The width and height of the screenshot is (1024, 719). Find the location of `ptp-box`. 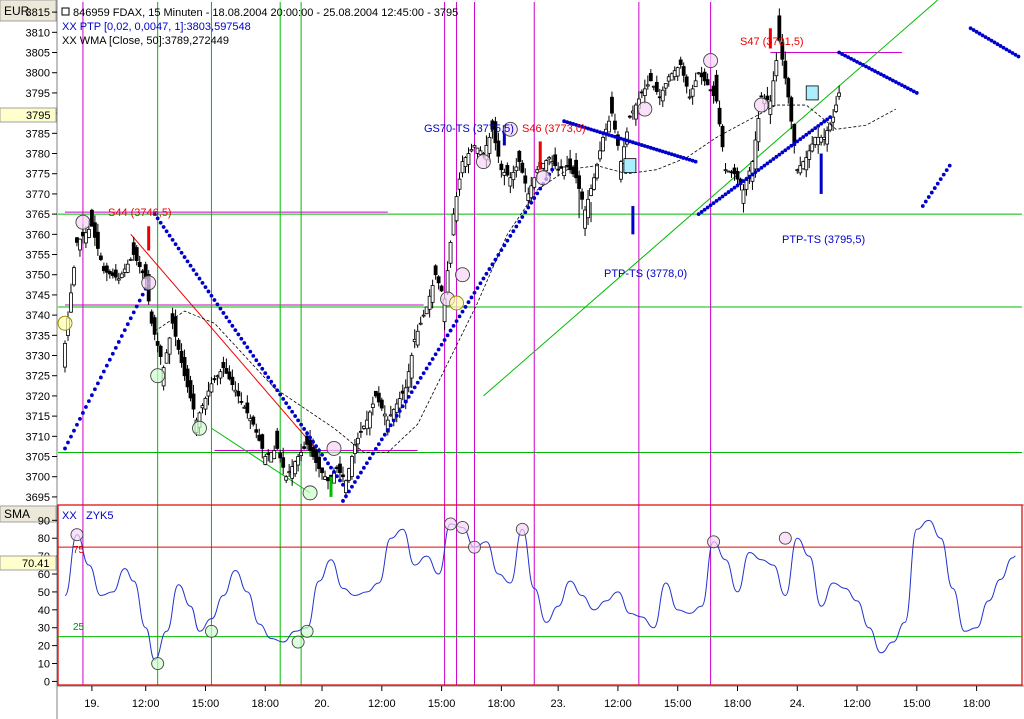

ptp-box is located at coordinates (630, 166).